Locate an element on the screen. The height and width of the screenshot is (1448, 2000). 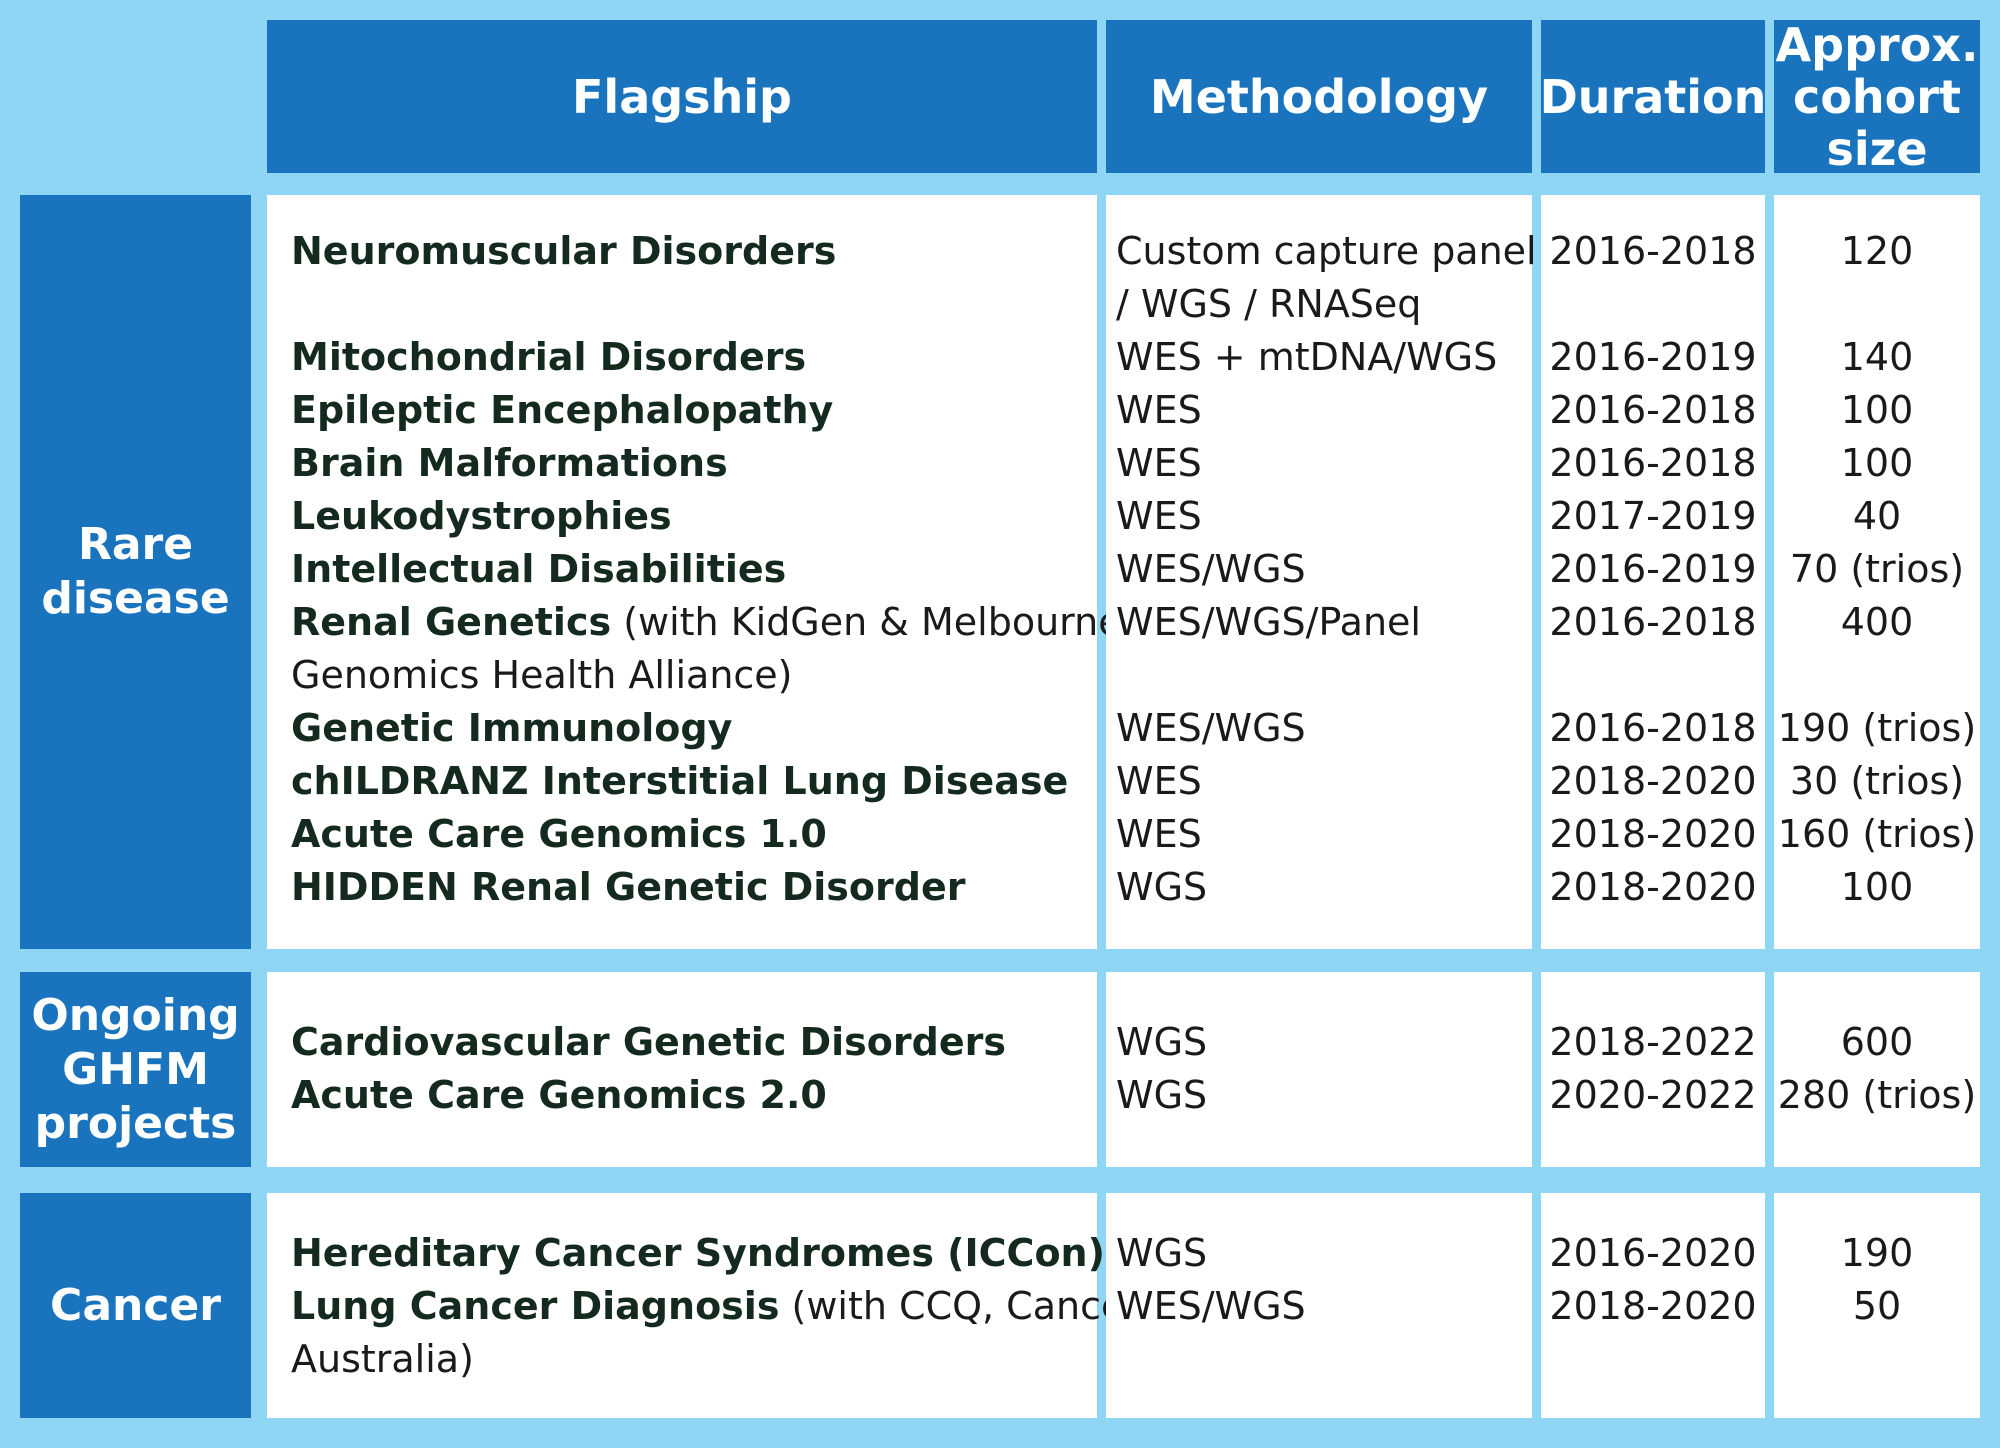
duration-cell: 2020-2022 is located at coordinates (1653, 1095).